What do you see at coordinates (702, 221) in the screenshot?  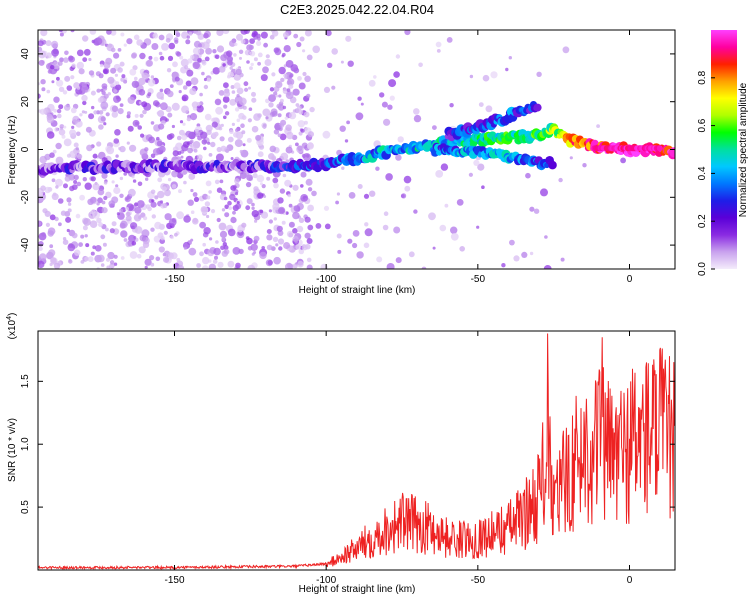 I see `colorbar-tick-label: 0.2` at bounding box center [702, 221].